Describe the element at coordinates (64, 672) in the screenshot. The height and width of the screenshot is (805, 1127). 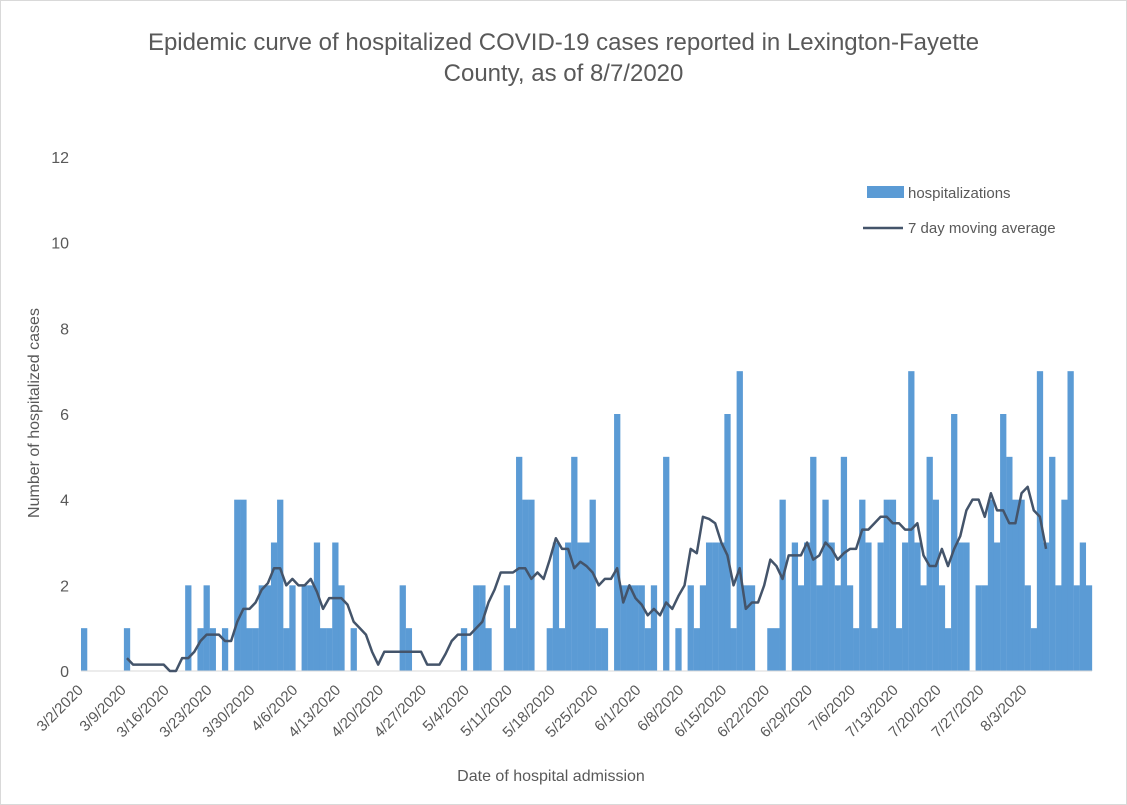
I see `y-tick-label: 0` at that location.